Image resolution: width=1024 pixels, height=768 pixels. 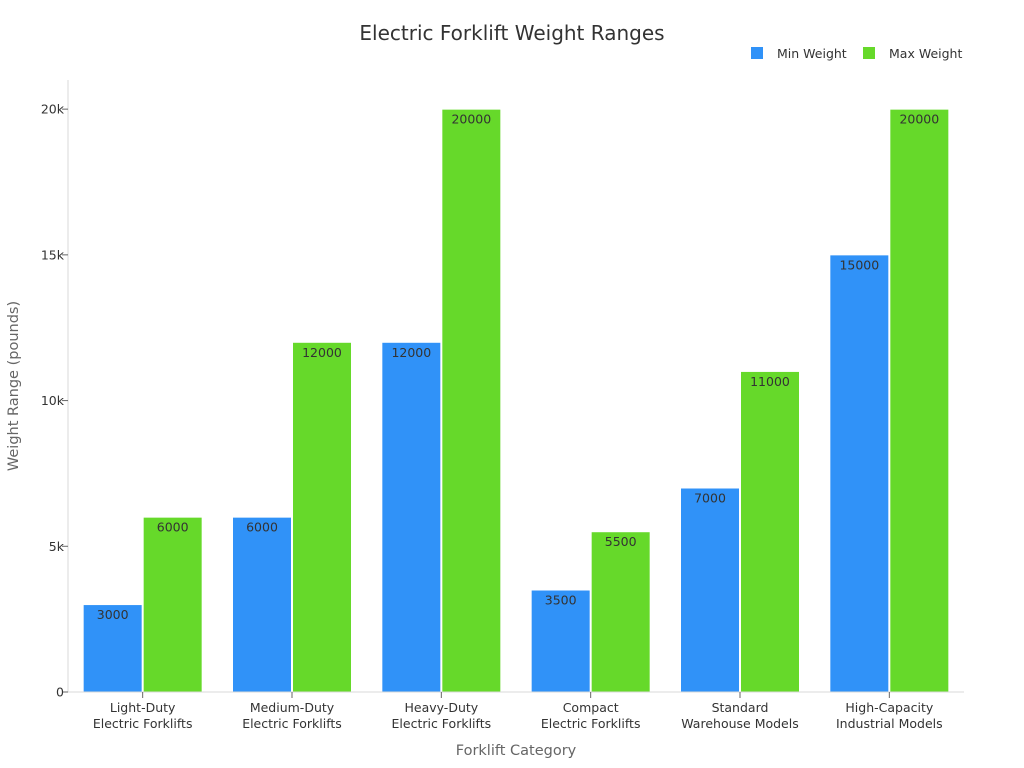 I want to click on chart-title: Electric Forklift Weight Ranges, so click(x=511, y=33).